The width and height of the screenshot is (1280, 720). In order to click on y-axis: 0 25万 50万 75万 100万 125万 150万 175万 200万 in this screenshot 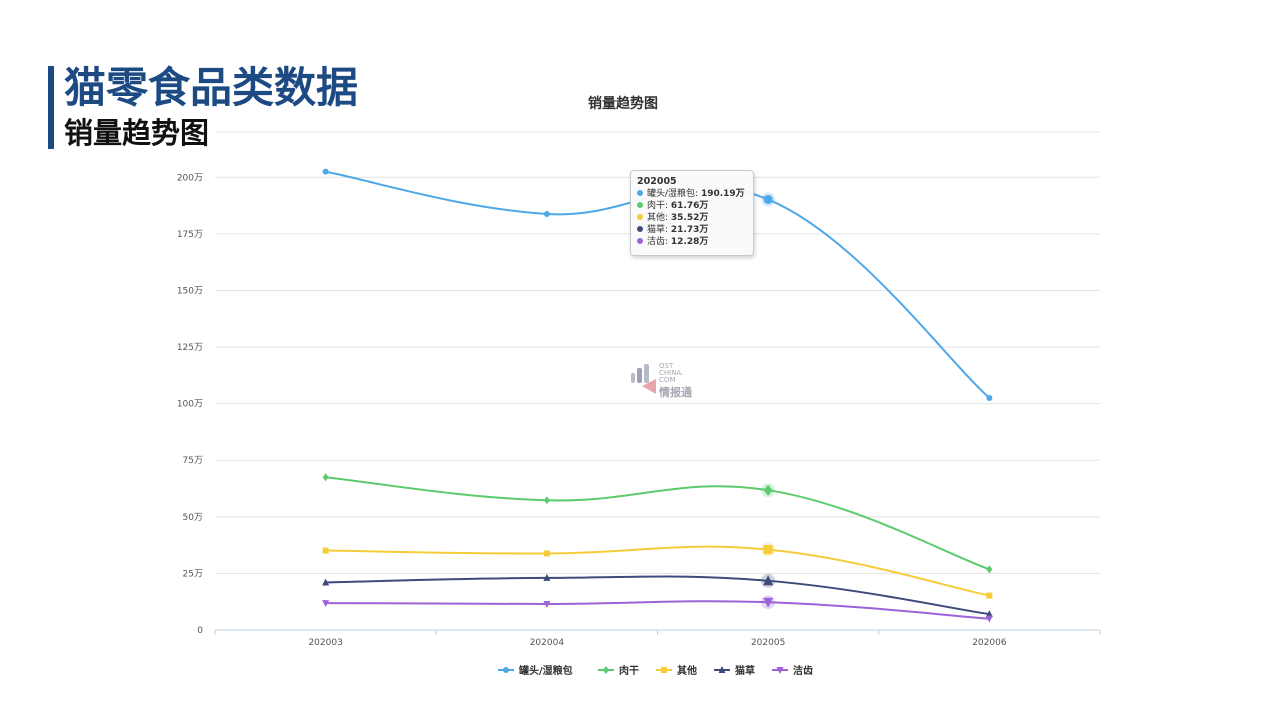, I will do `click(190, 404)`.